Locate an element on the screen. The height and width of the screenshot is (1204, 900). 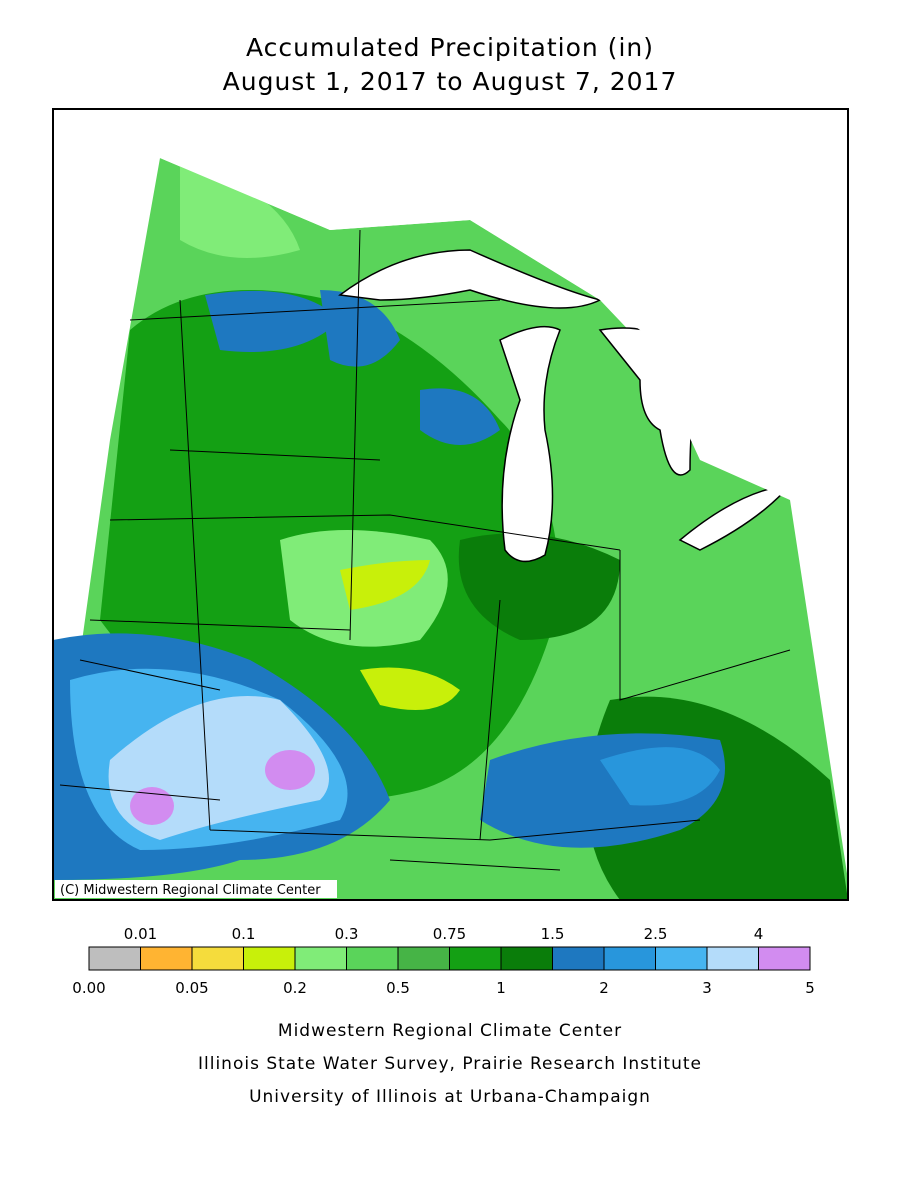
legend-label: 2.5 is located at coordinates (656, 934).